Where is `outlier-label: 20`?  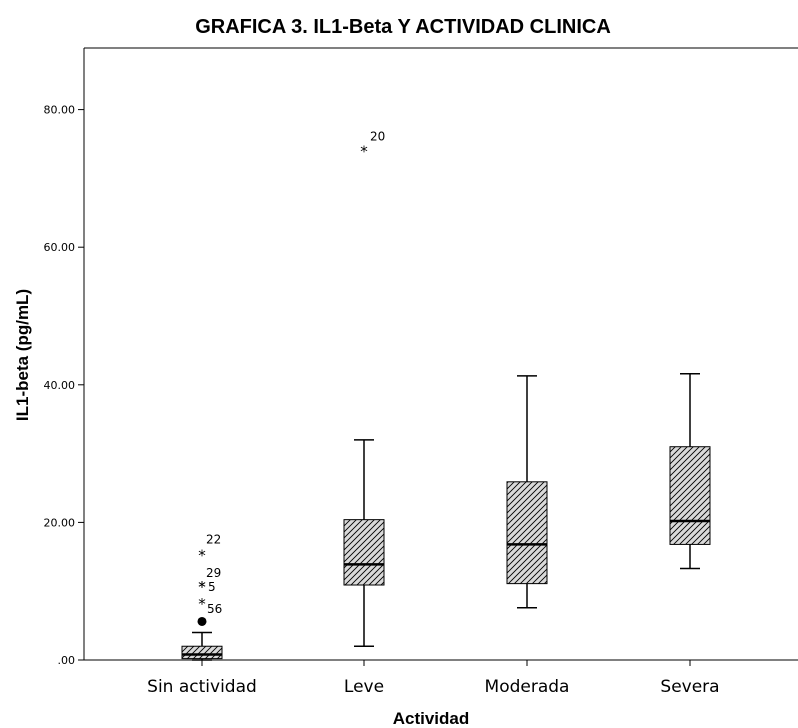 outlier-label: 20 is located at coordinates (377, 137).